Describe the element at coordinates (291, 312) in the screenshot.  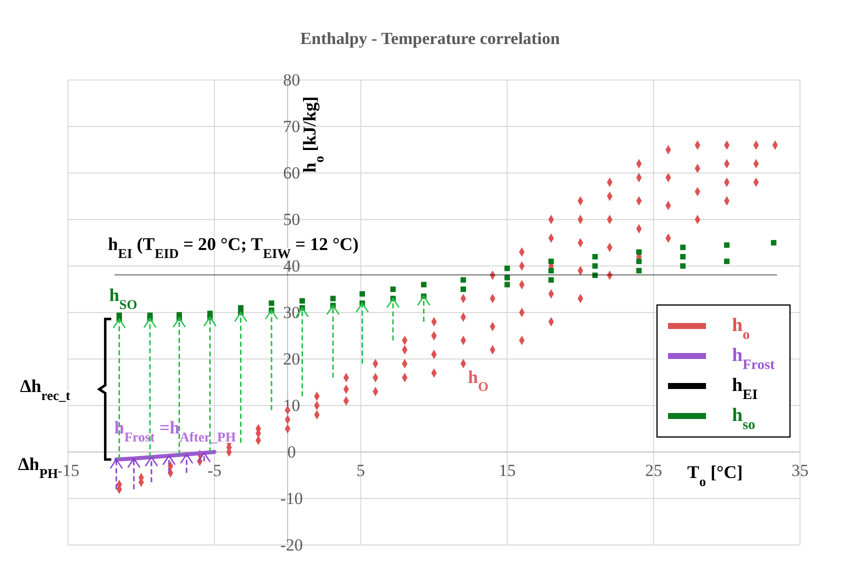
I see `y-tick-label: 30` at that location.